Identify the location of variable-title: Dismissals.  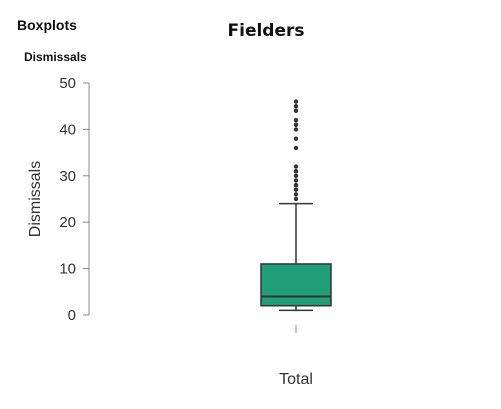
(55, 57).